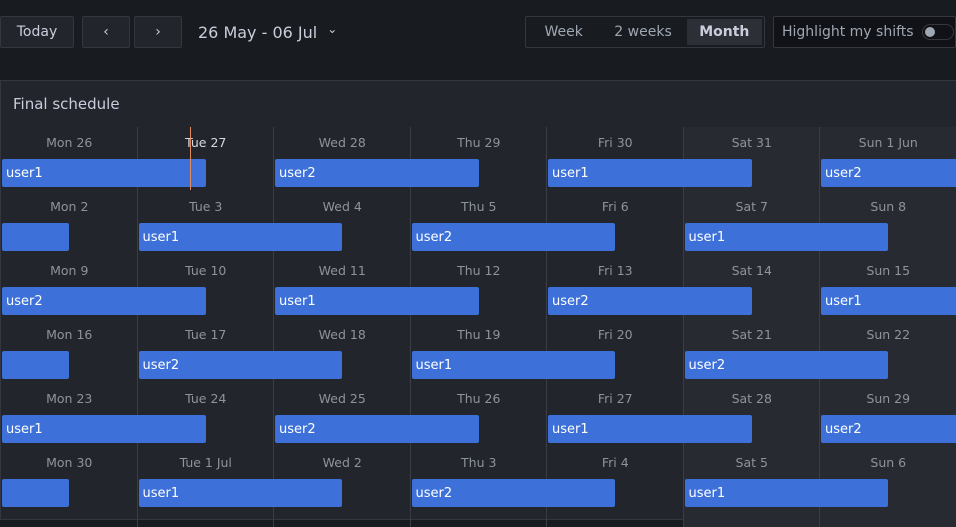 The height and width of the screenshot is (527, 956). What do you see at coordinates (751, 398) in the screenshot?
I see `day-label: Sat 28` at bounding box center [751, 398].